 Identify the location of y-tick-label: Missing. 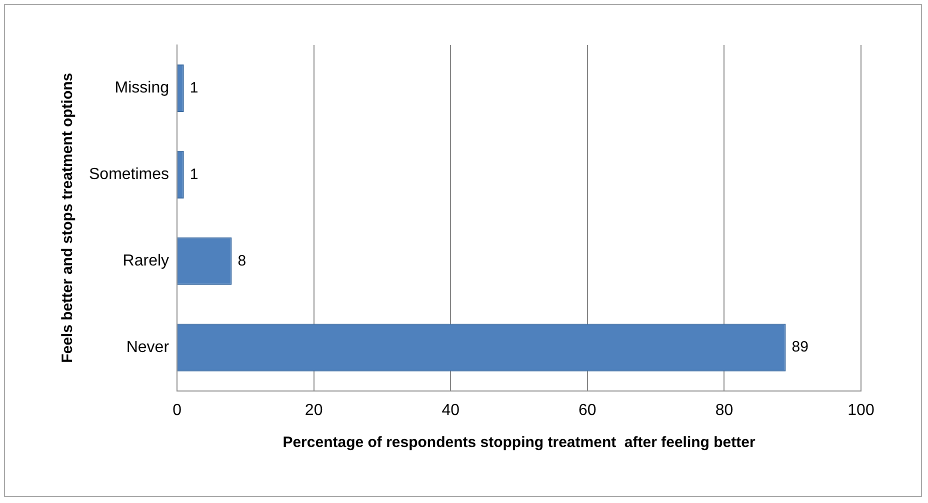
(142, 88).